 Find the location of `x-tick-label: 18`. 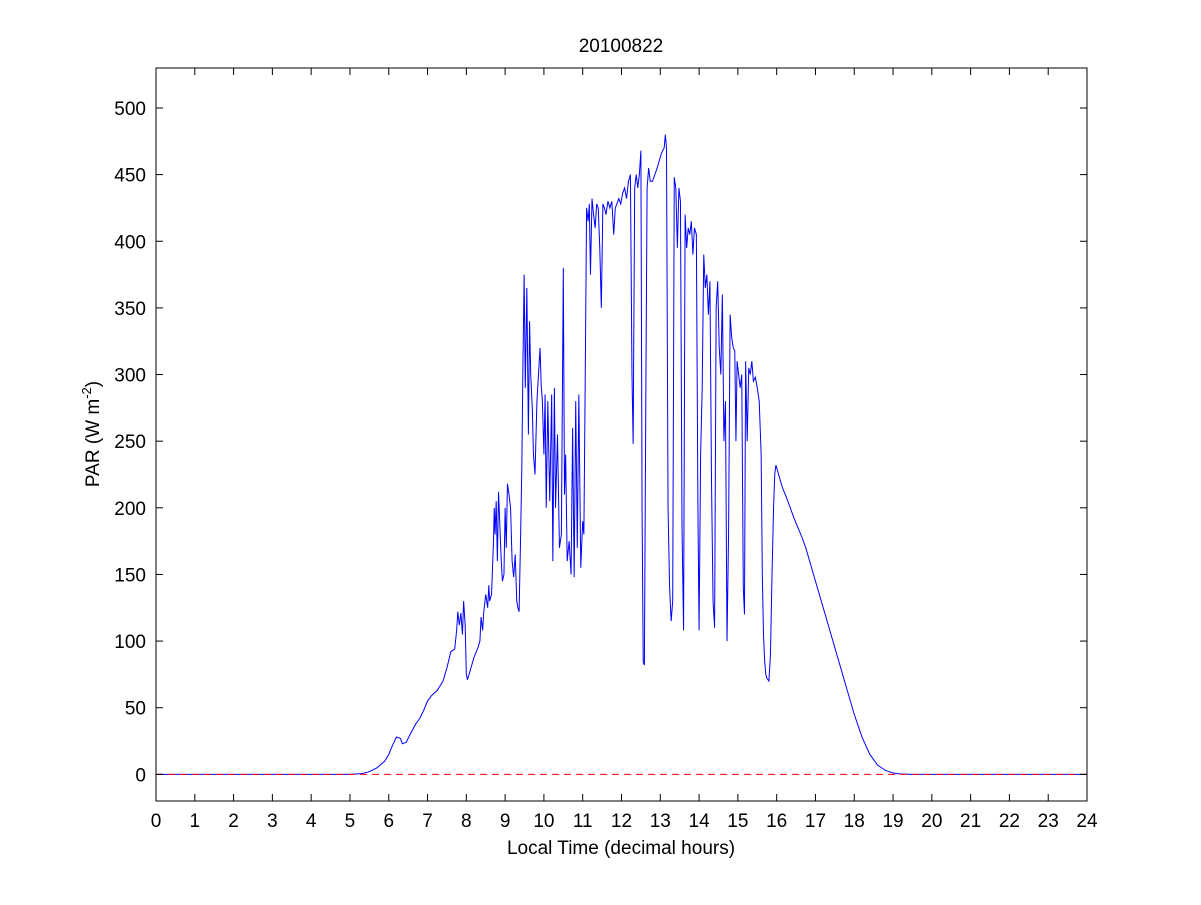

x-tick-label: 18 is located at coordinates (854, 821).